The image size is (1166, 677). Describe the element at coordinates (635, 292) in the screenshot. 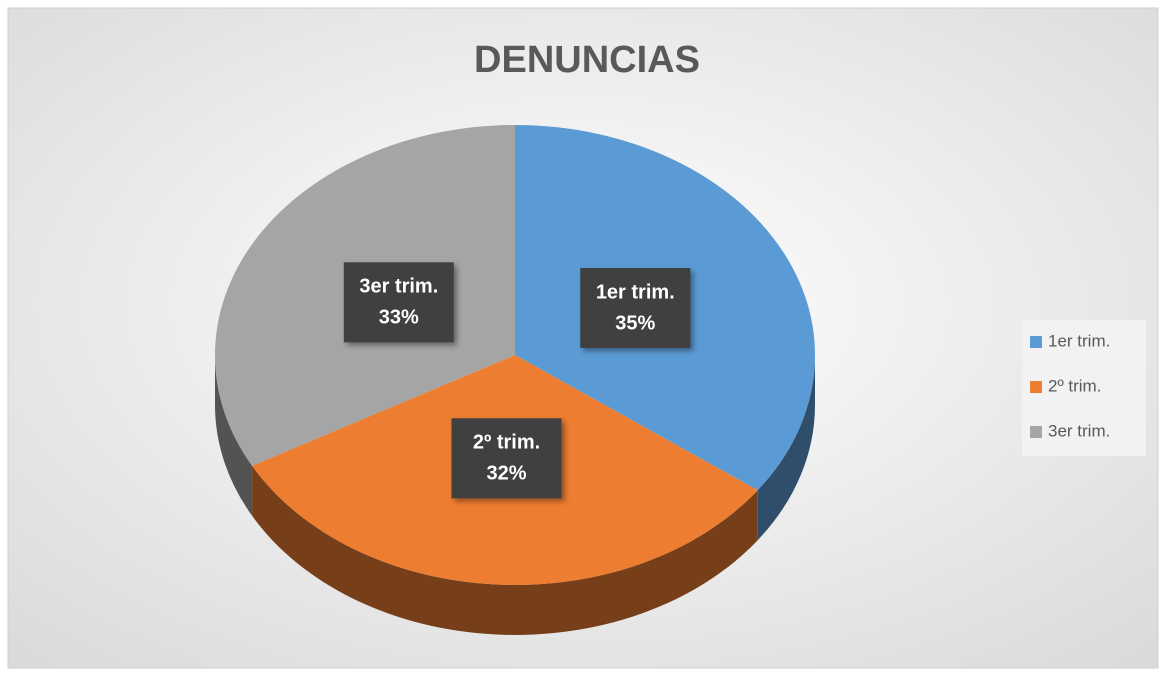

I see `data-label-category: 1er trim.` at that location.